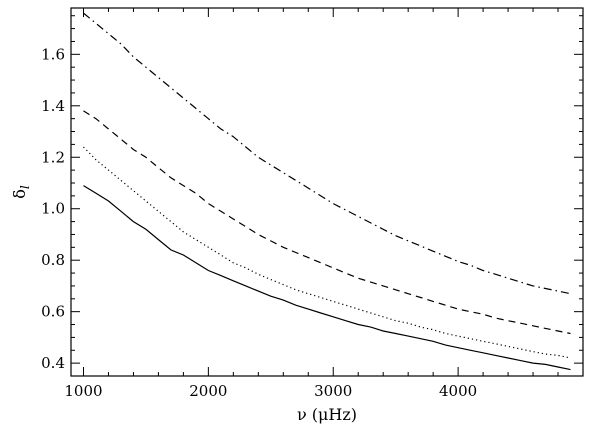 The height and width of the screenshot is (427, 595). I want to click on y-tick-label: 0.8, so click(53, 260).